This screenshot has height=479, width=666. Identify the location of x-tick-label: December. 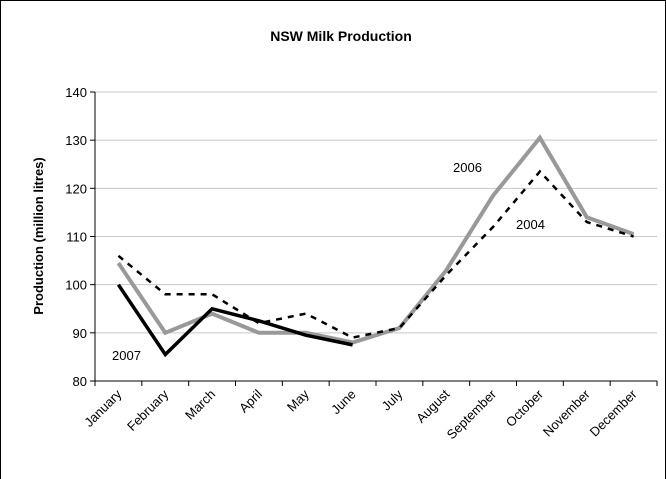
(613, 412).